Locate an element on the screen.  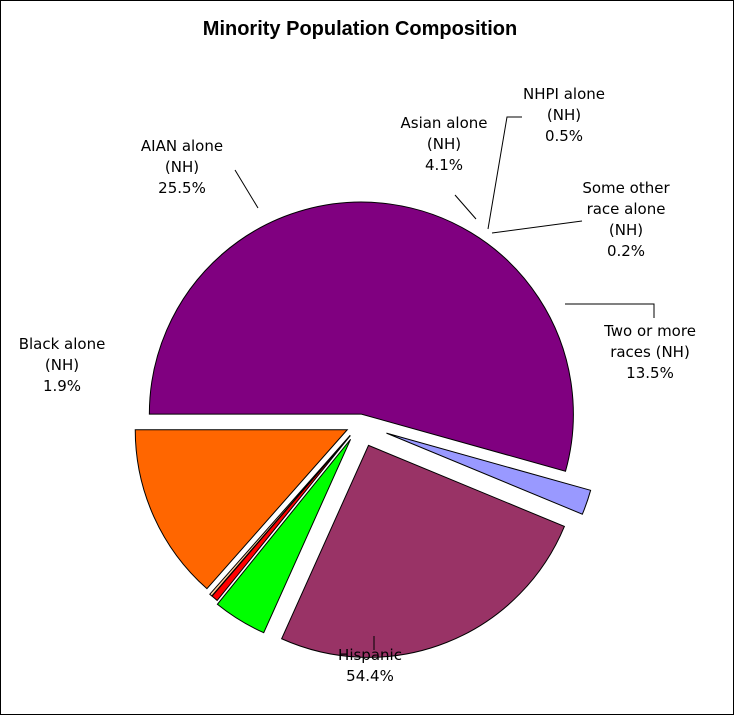
slice-label-two-or-more: Two or more races (NH) 13.5% is located at coordinates (649, 352).